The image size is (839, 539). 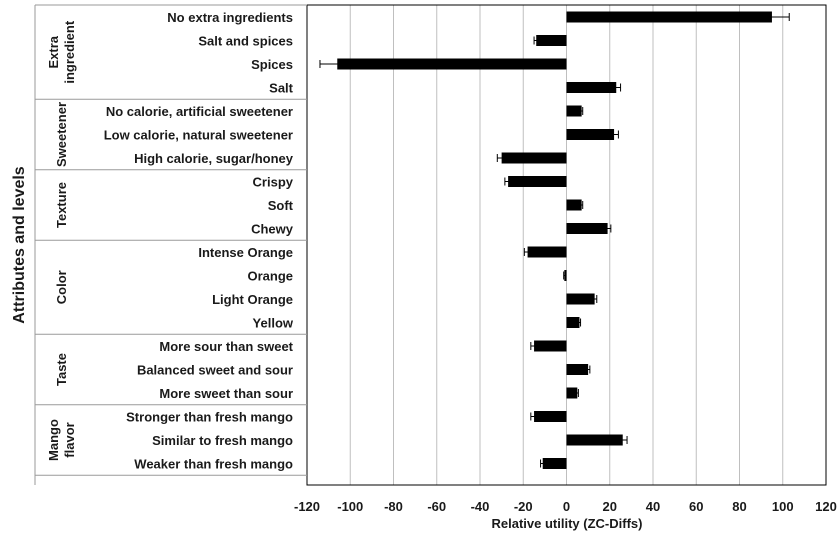 What do you see at coordinates (209, 417) in the screenshot?
I see `category-label: Stronger than fresh mango` at bounding box center [209, 417].